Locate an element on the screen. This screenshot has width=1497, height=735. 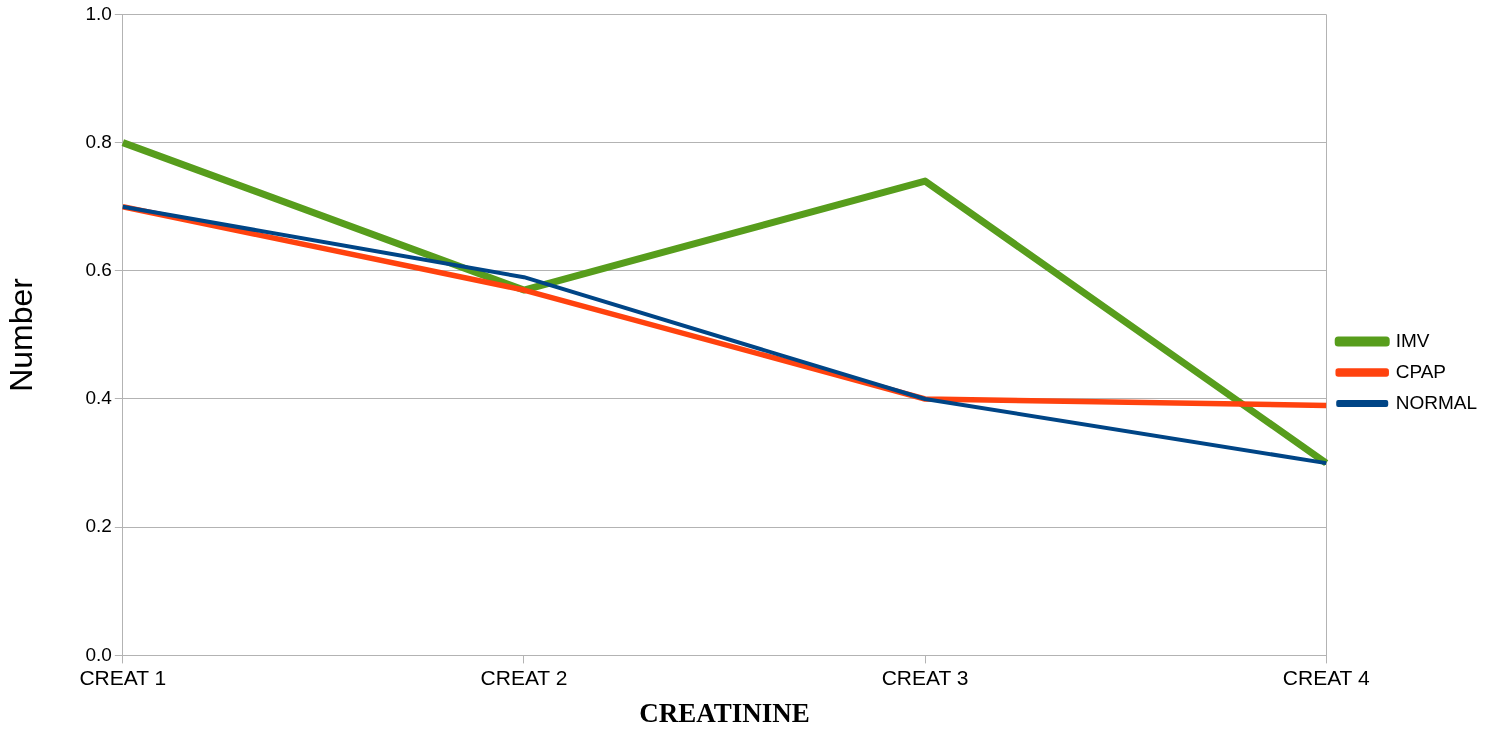
x-tick-label: CREAT 2 is located at coordinates (524, 677).